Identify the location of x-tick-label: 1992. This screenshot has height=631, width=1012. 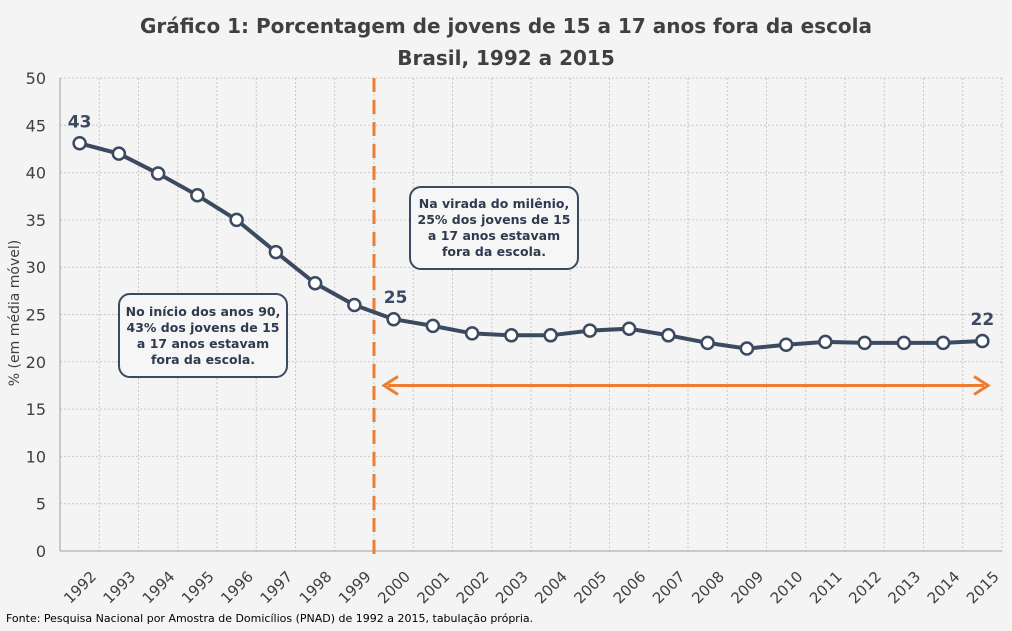
(80, 588).